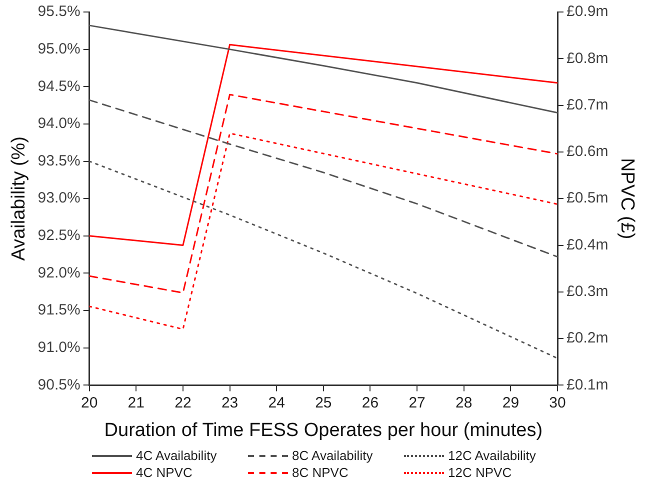 This screenshot has height=492, width=646. Describe the element at coordinates (323, 403) in the screenshot. I see `x-tick-label: 25` at that location.